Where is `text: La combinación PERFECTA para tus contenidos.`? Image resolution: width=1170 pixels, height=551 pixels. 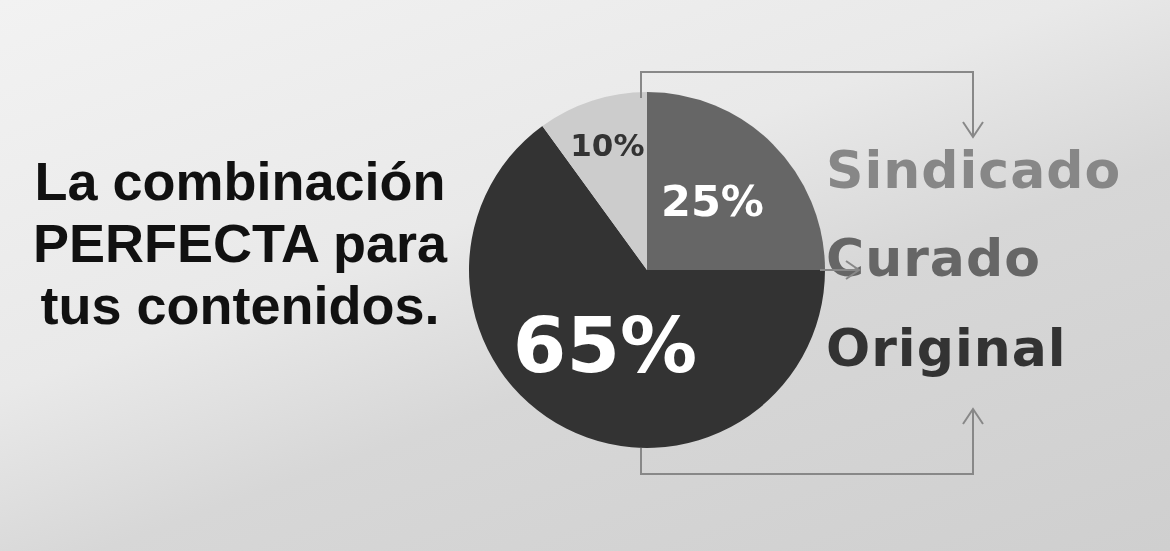
text: La combinación PERFECTA para tus contenidos. is located at coordinates (240, 243).